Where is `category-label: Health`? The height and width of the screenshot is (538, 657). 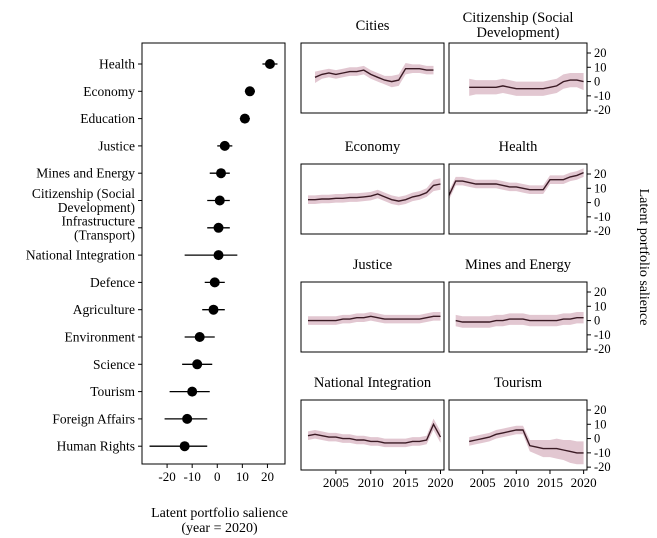 category-label: Health is located at coordinates (117, 64).